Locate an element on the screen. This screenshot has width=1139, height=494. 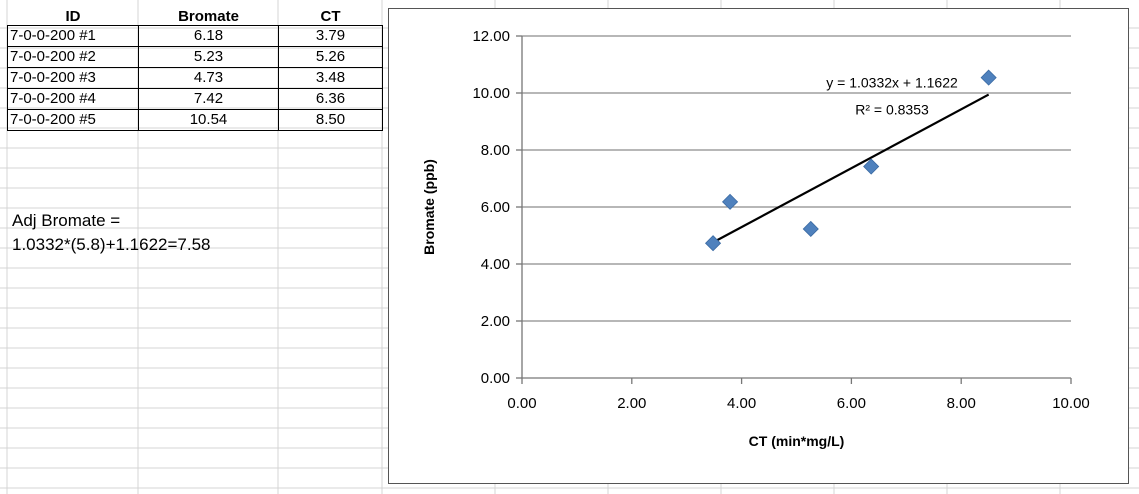
y-tick-label: 4.00 is located at coordinates (495, 264).